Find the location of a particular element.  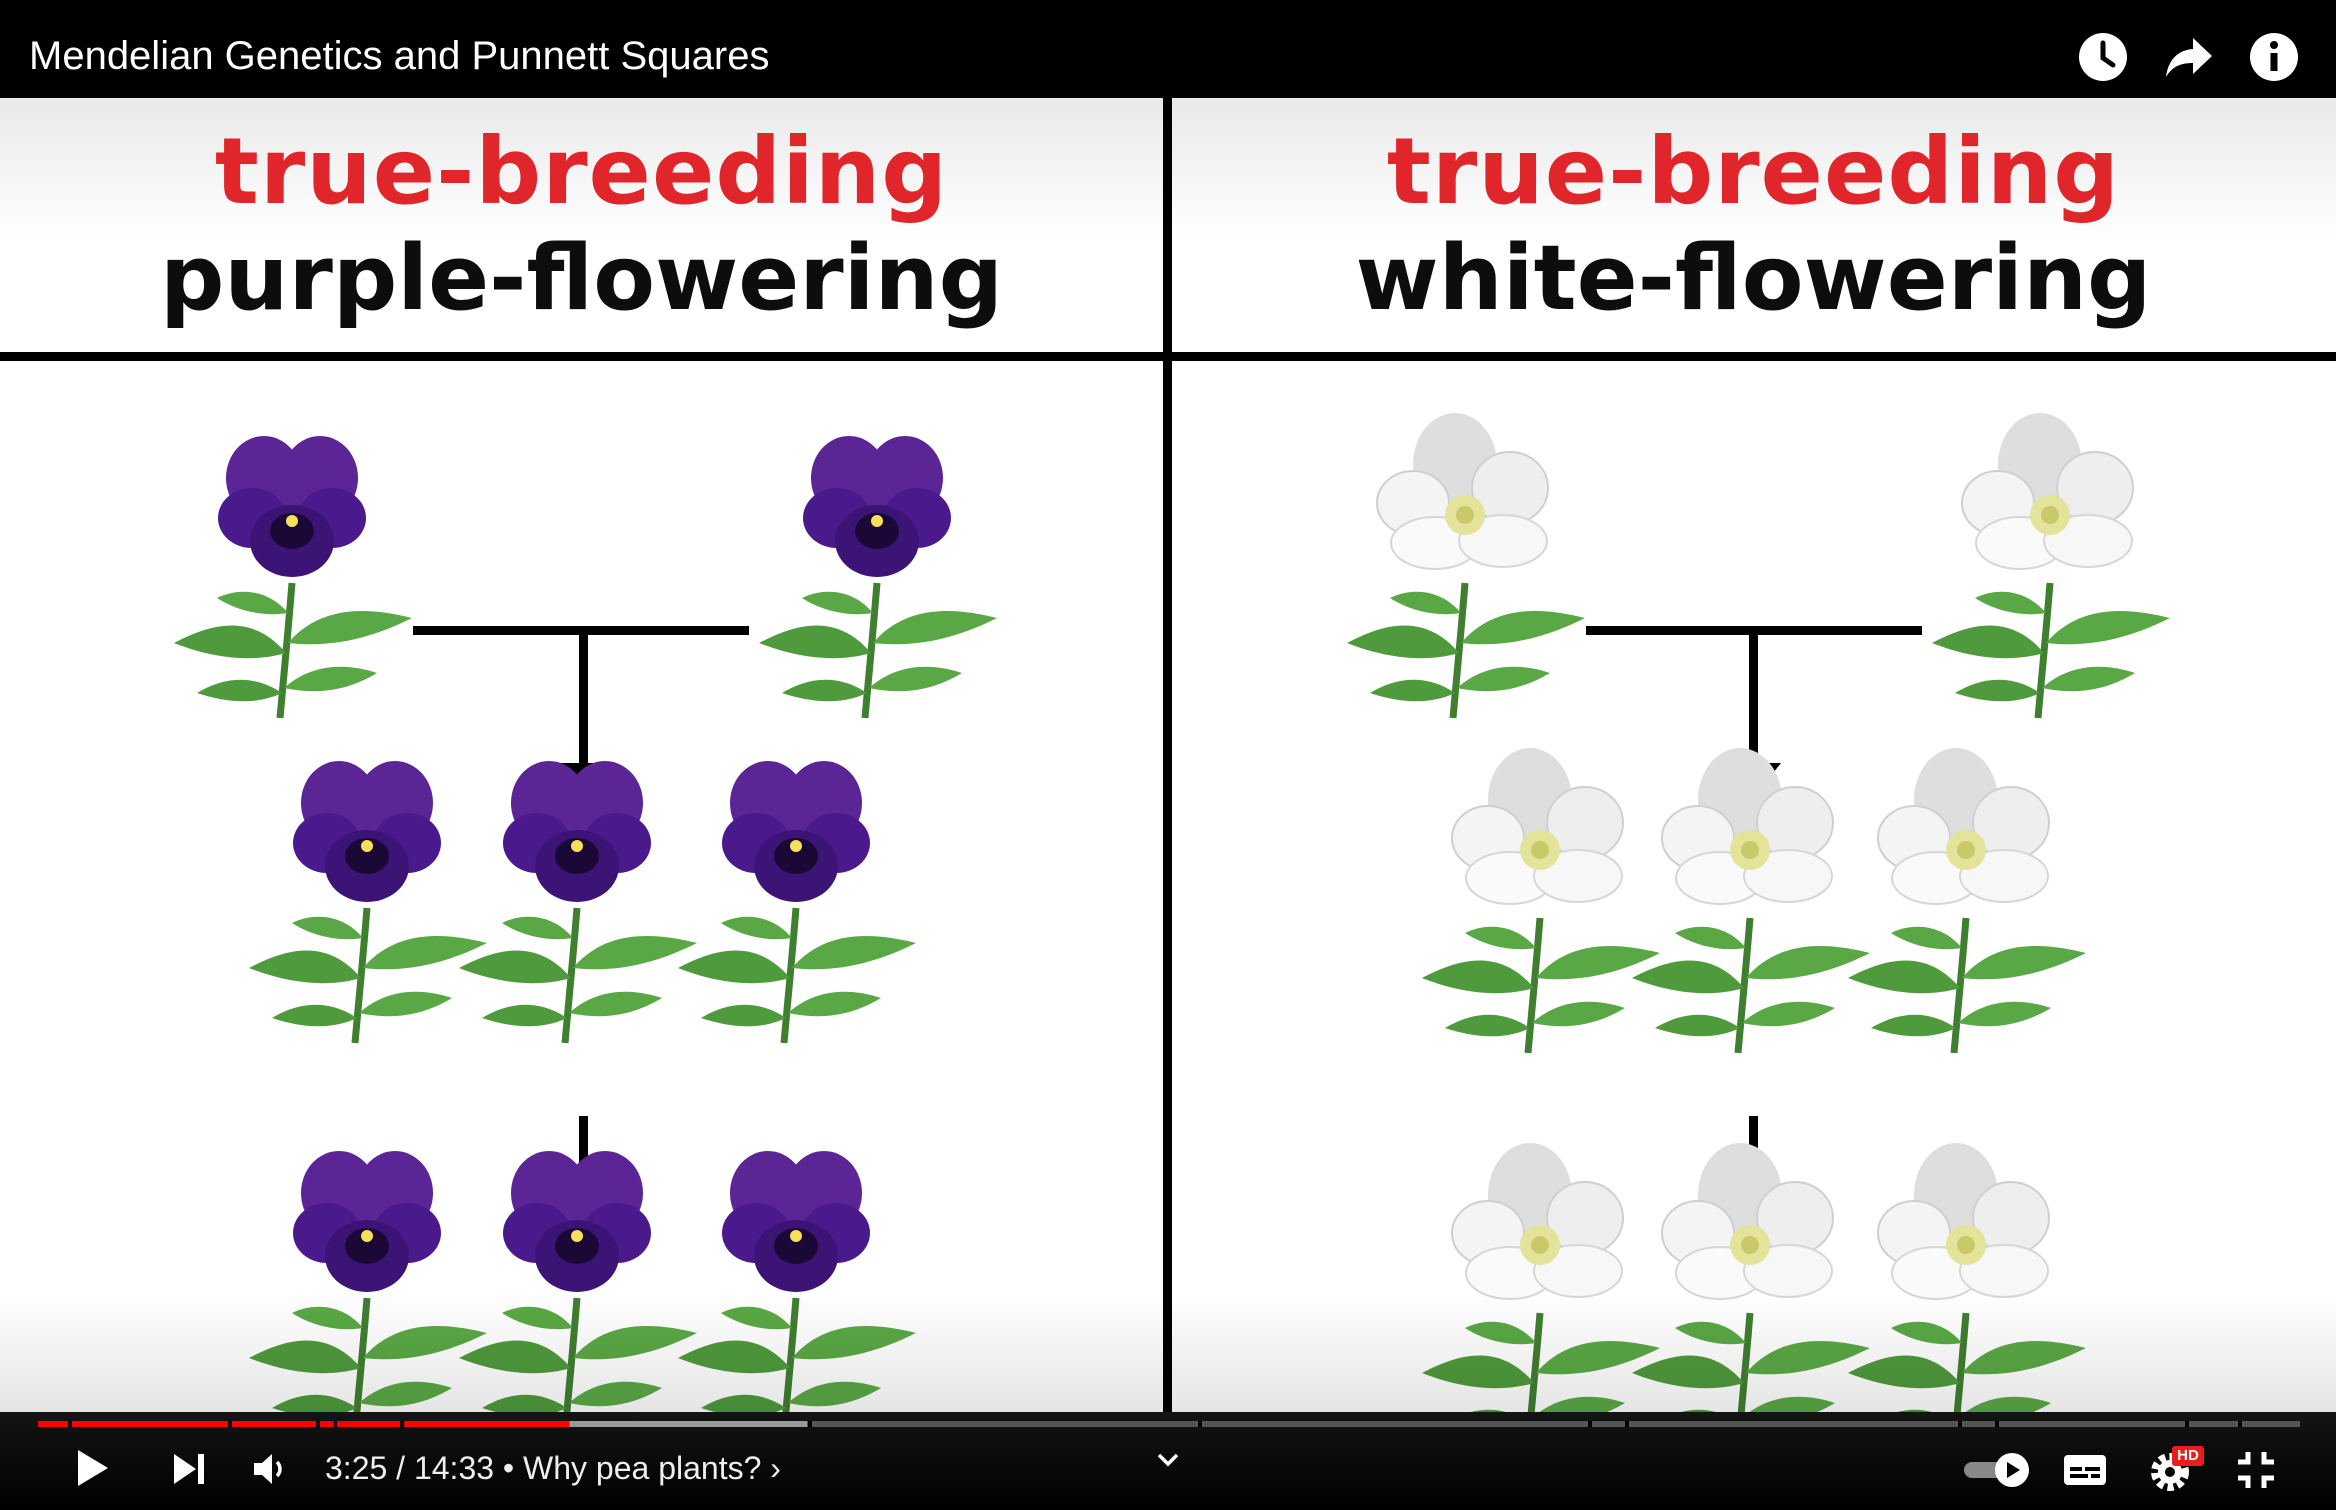

progress-bar is located at coordinates (1169, 1424).